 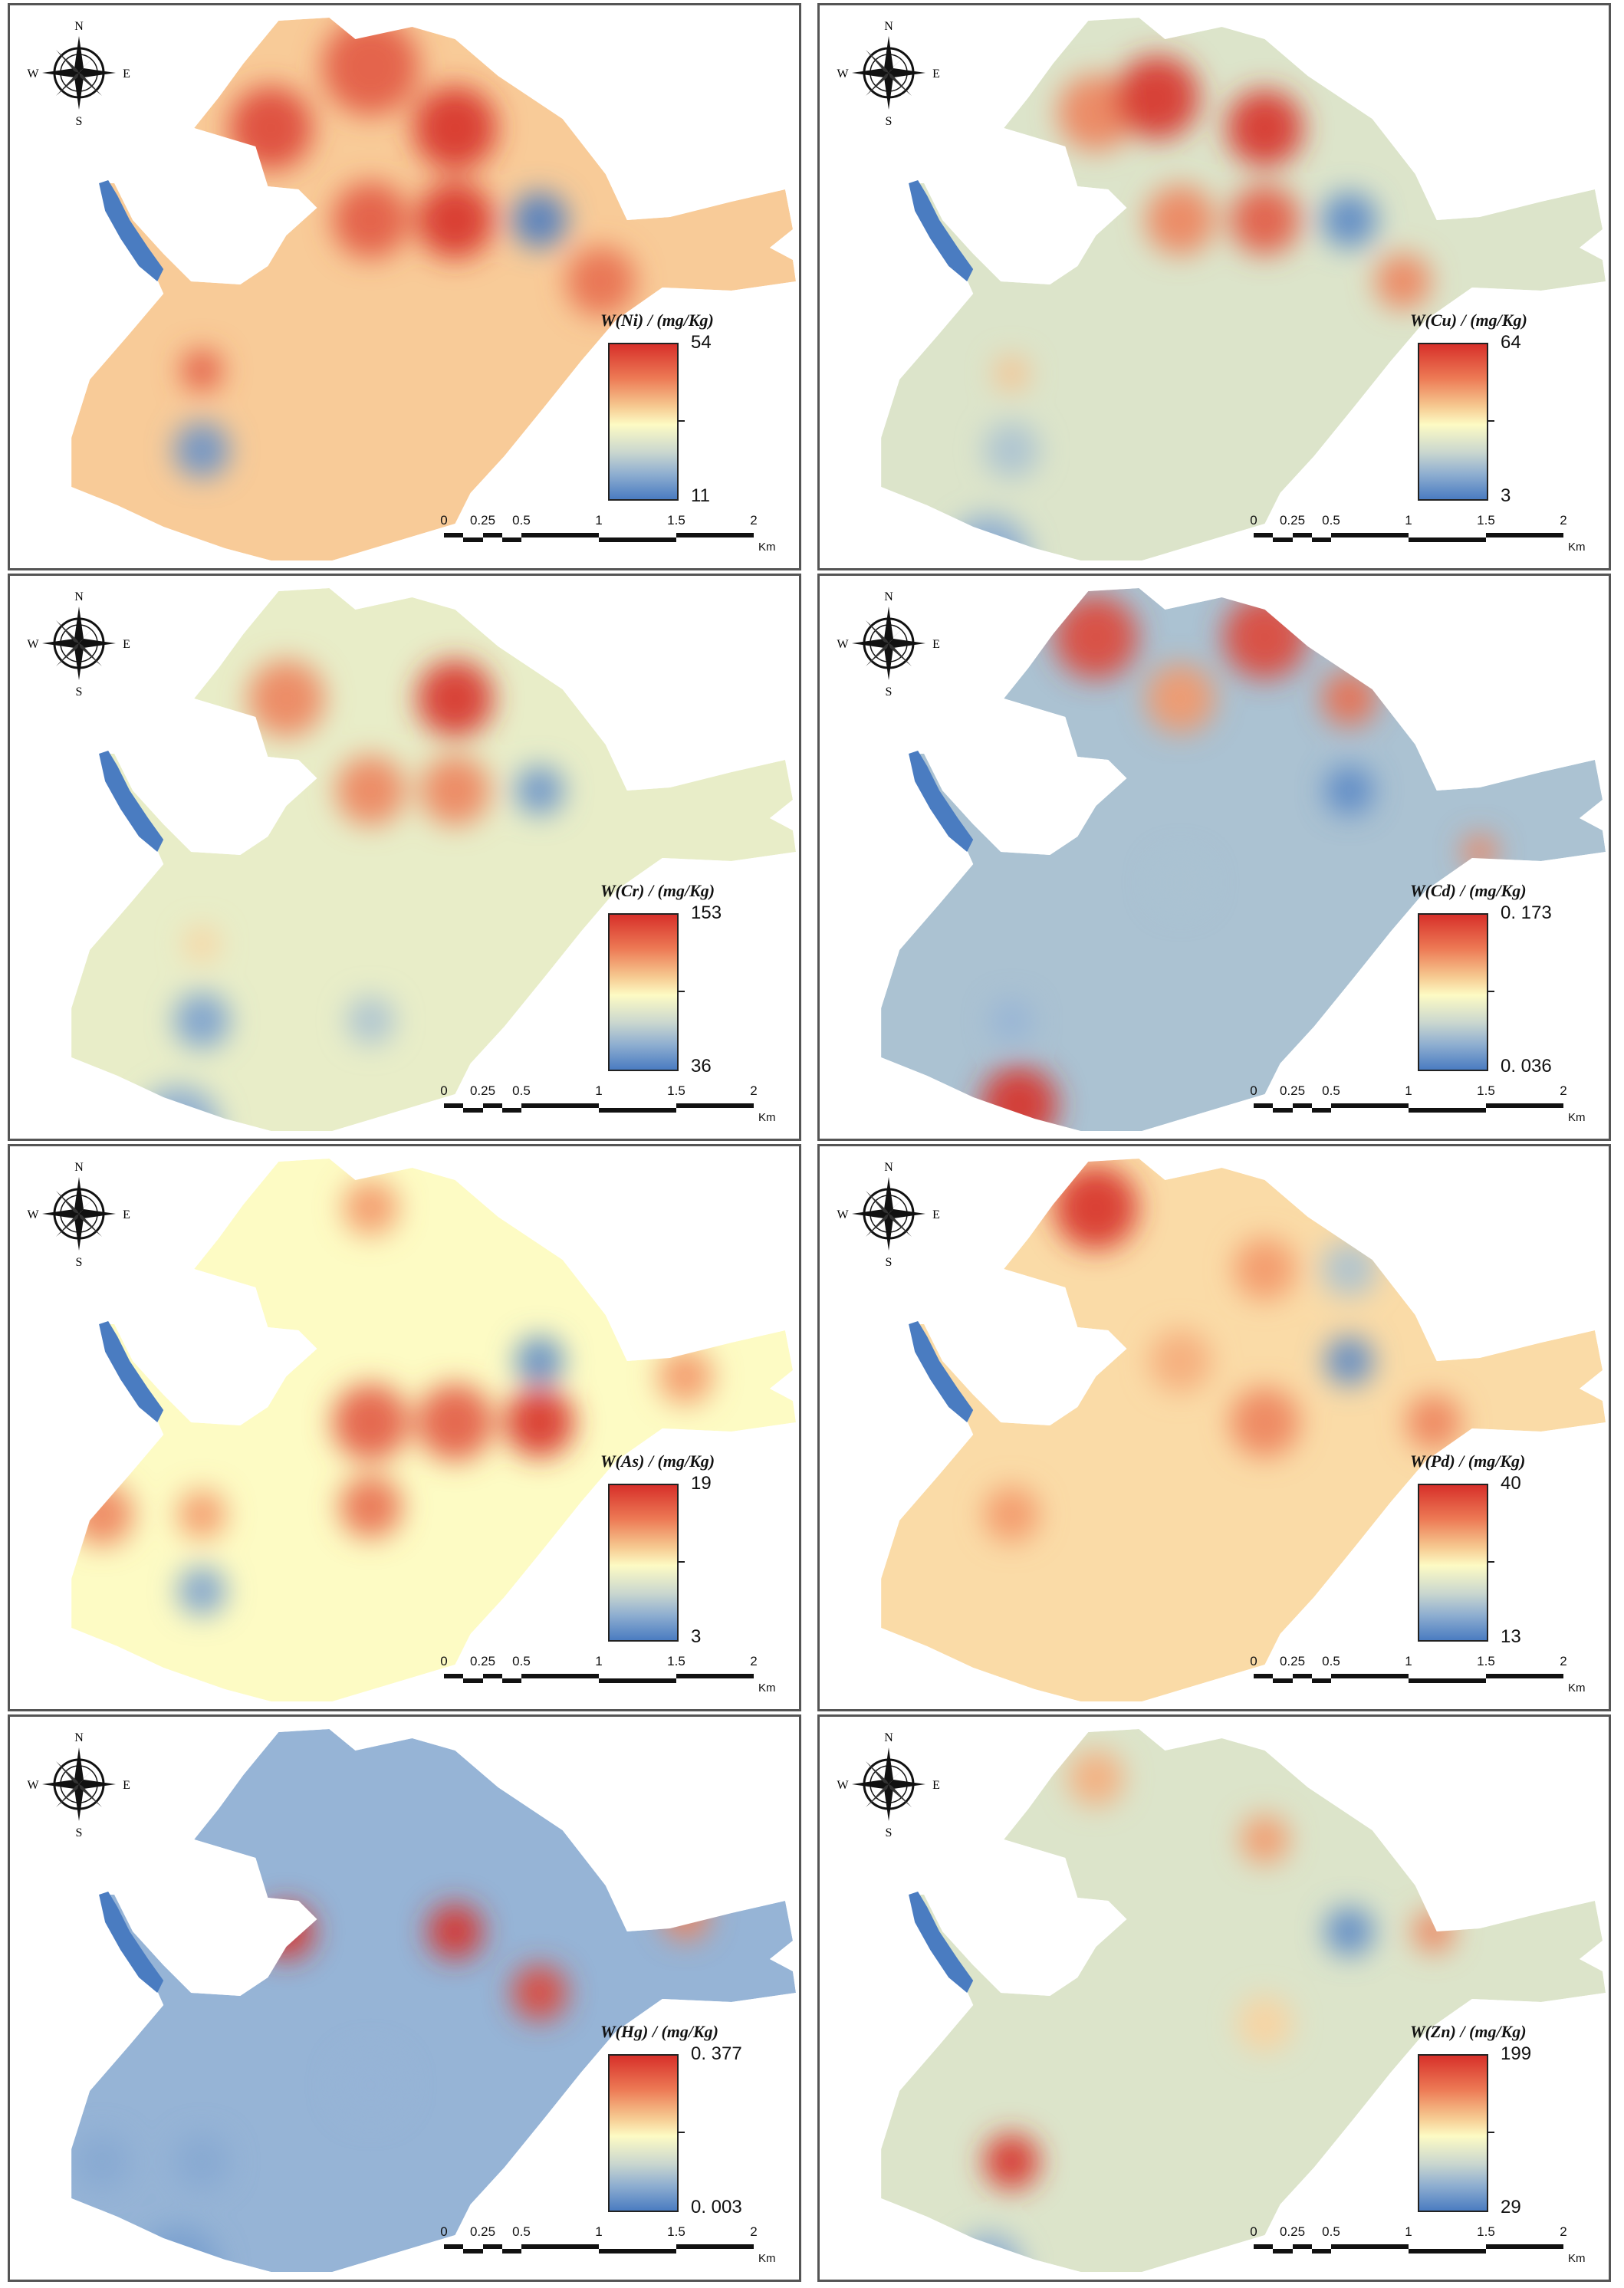 What do you see at coordinates (889, 1214) in the screenshot?
I see `north-arrow-icon: N S W E` at bounding box center [889, 1214].